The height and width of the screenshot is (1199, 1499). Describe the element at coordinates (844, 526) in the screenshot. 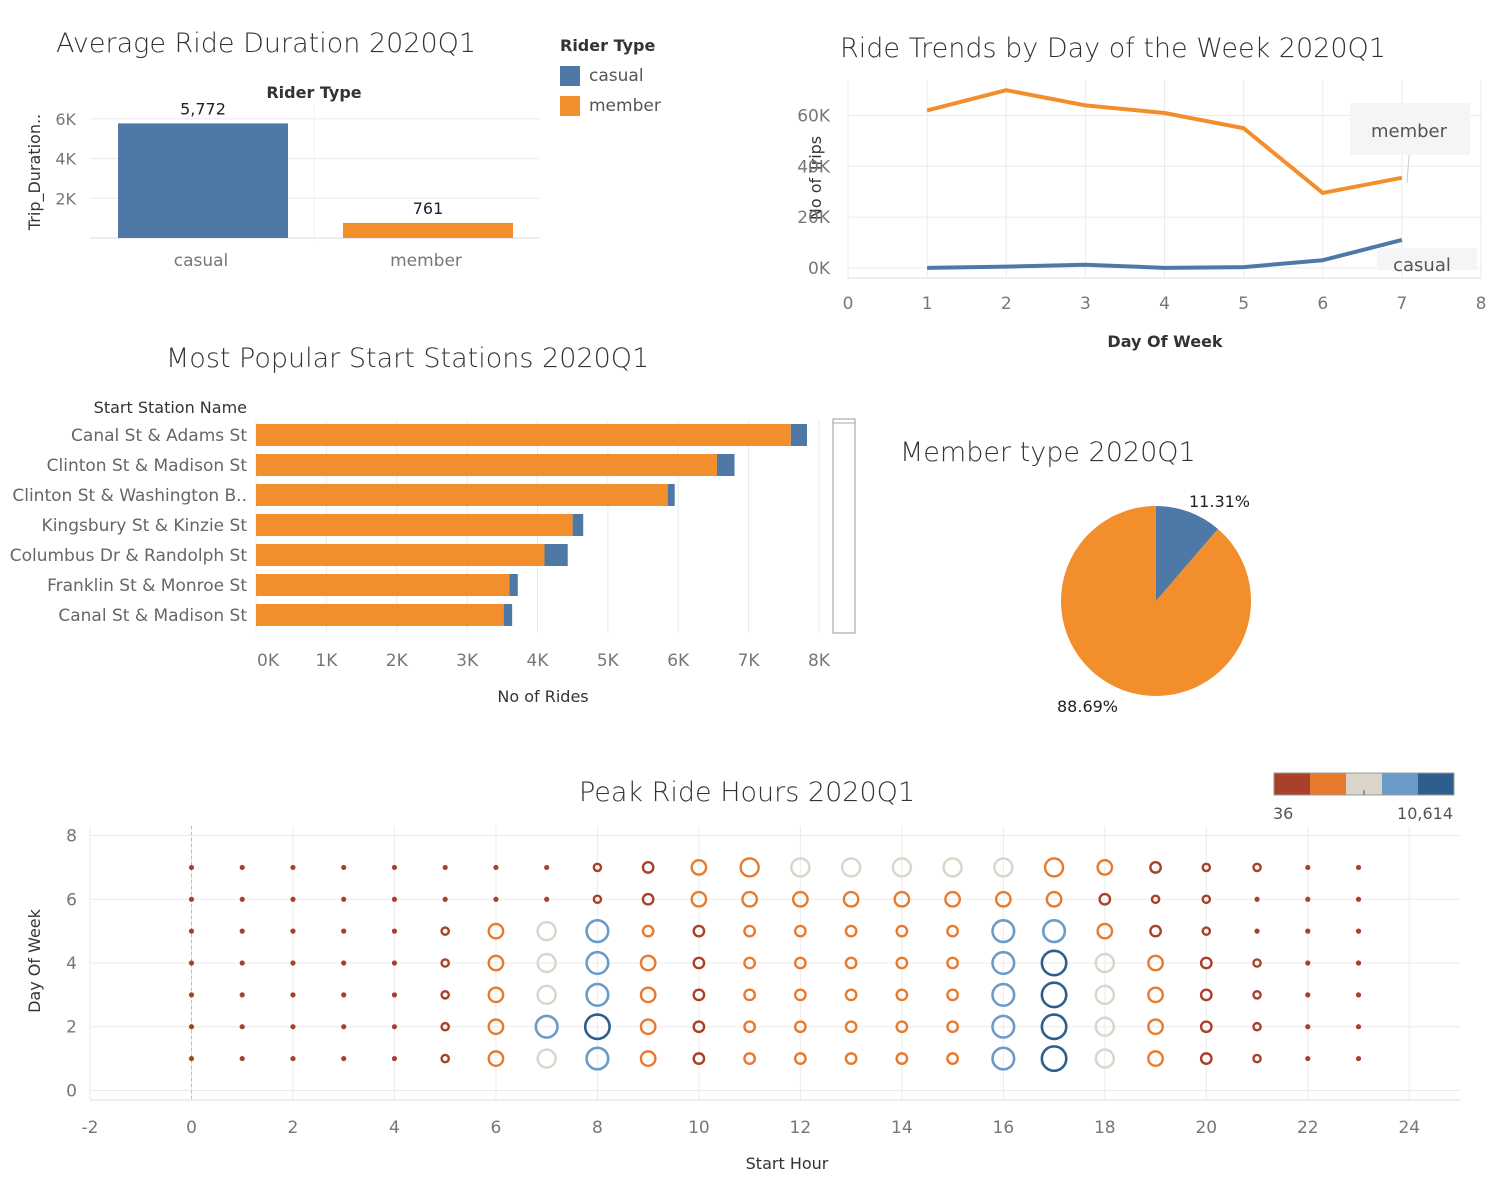

I see `scrollbar` at that location.